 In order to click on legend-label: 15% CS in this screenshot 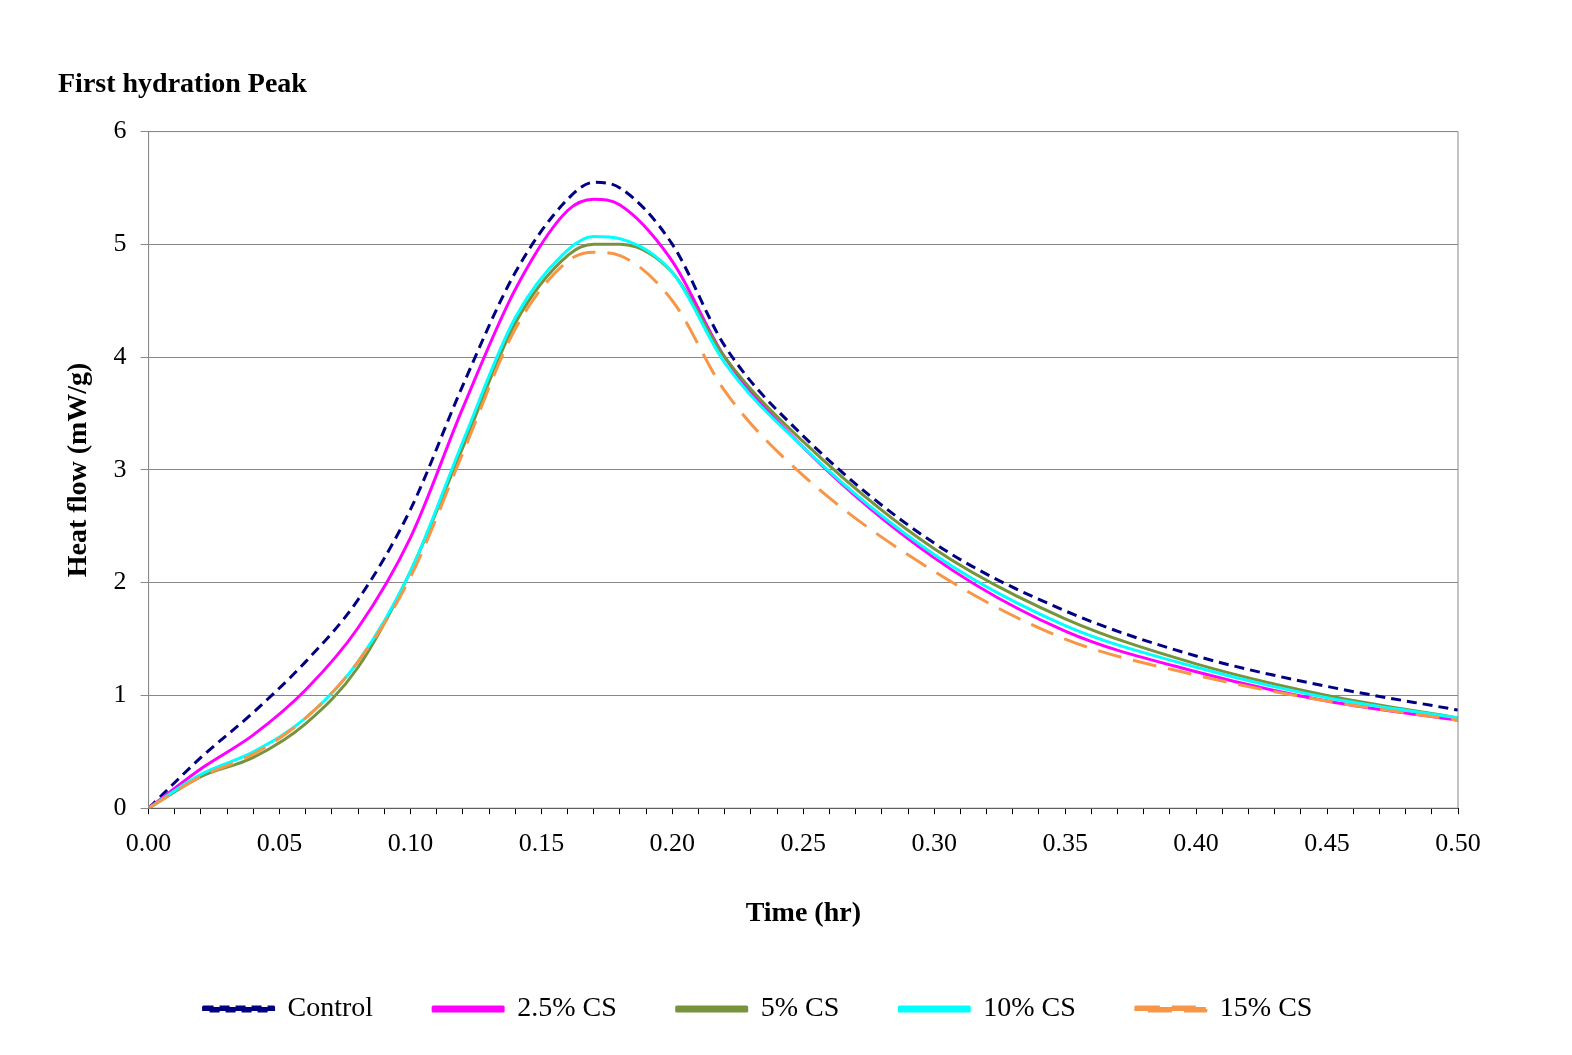, I will do `click(1266, 1007)`.